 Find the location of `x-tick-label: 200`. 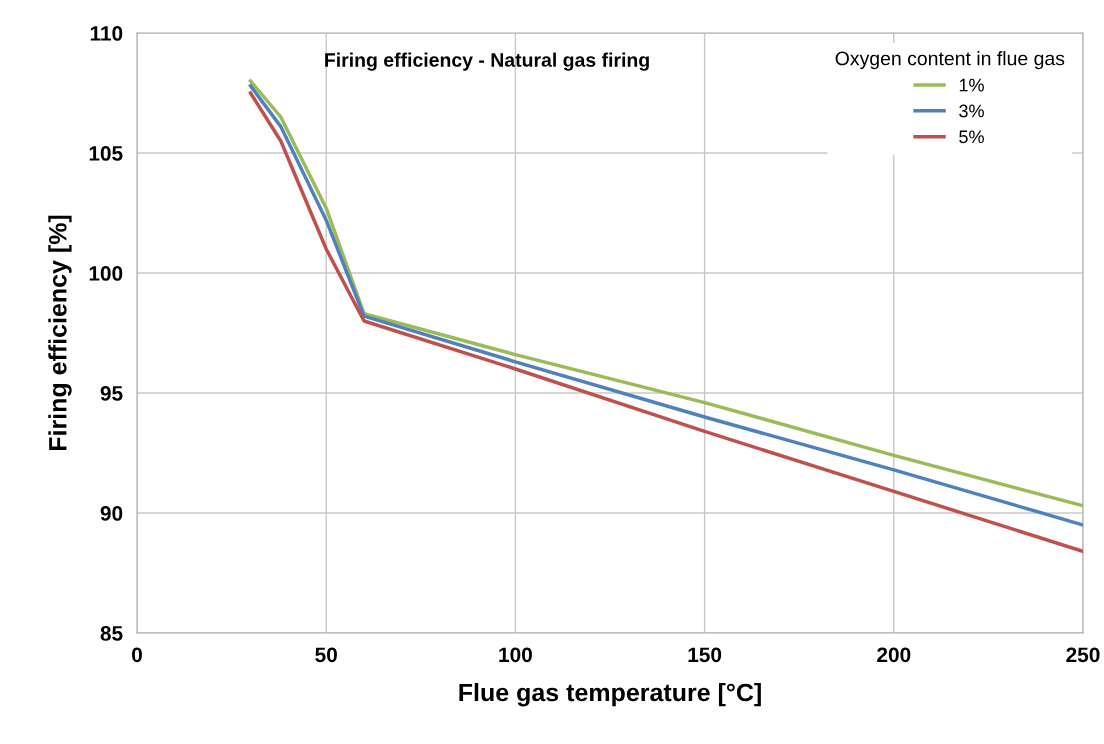

x-tick-label: 200 is located at coordinates (894, 655).